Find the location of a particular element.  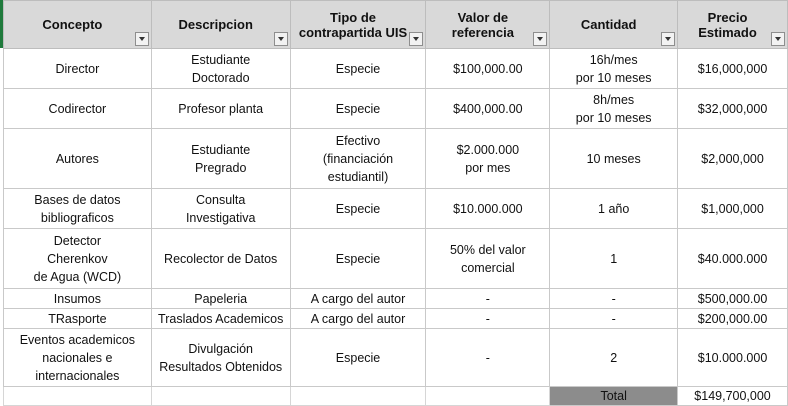

header-cantidad: Cantidad is located at coordinates (614, 24).